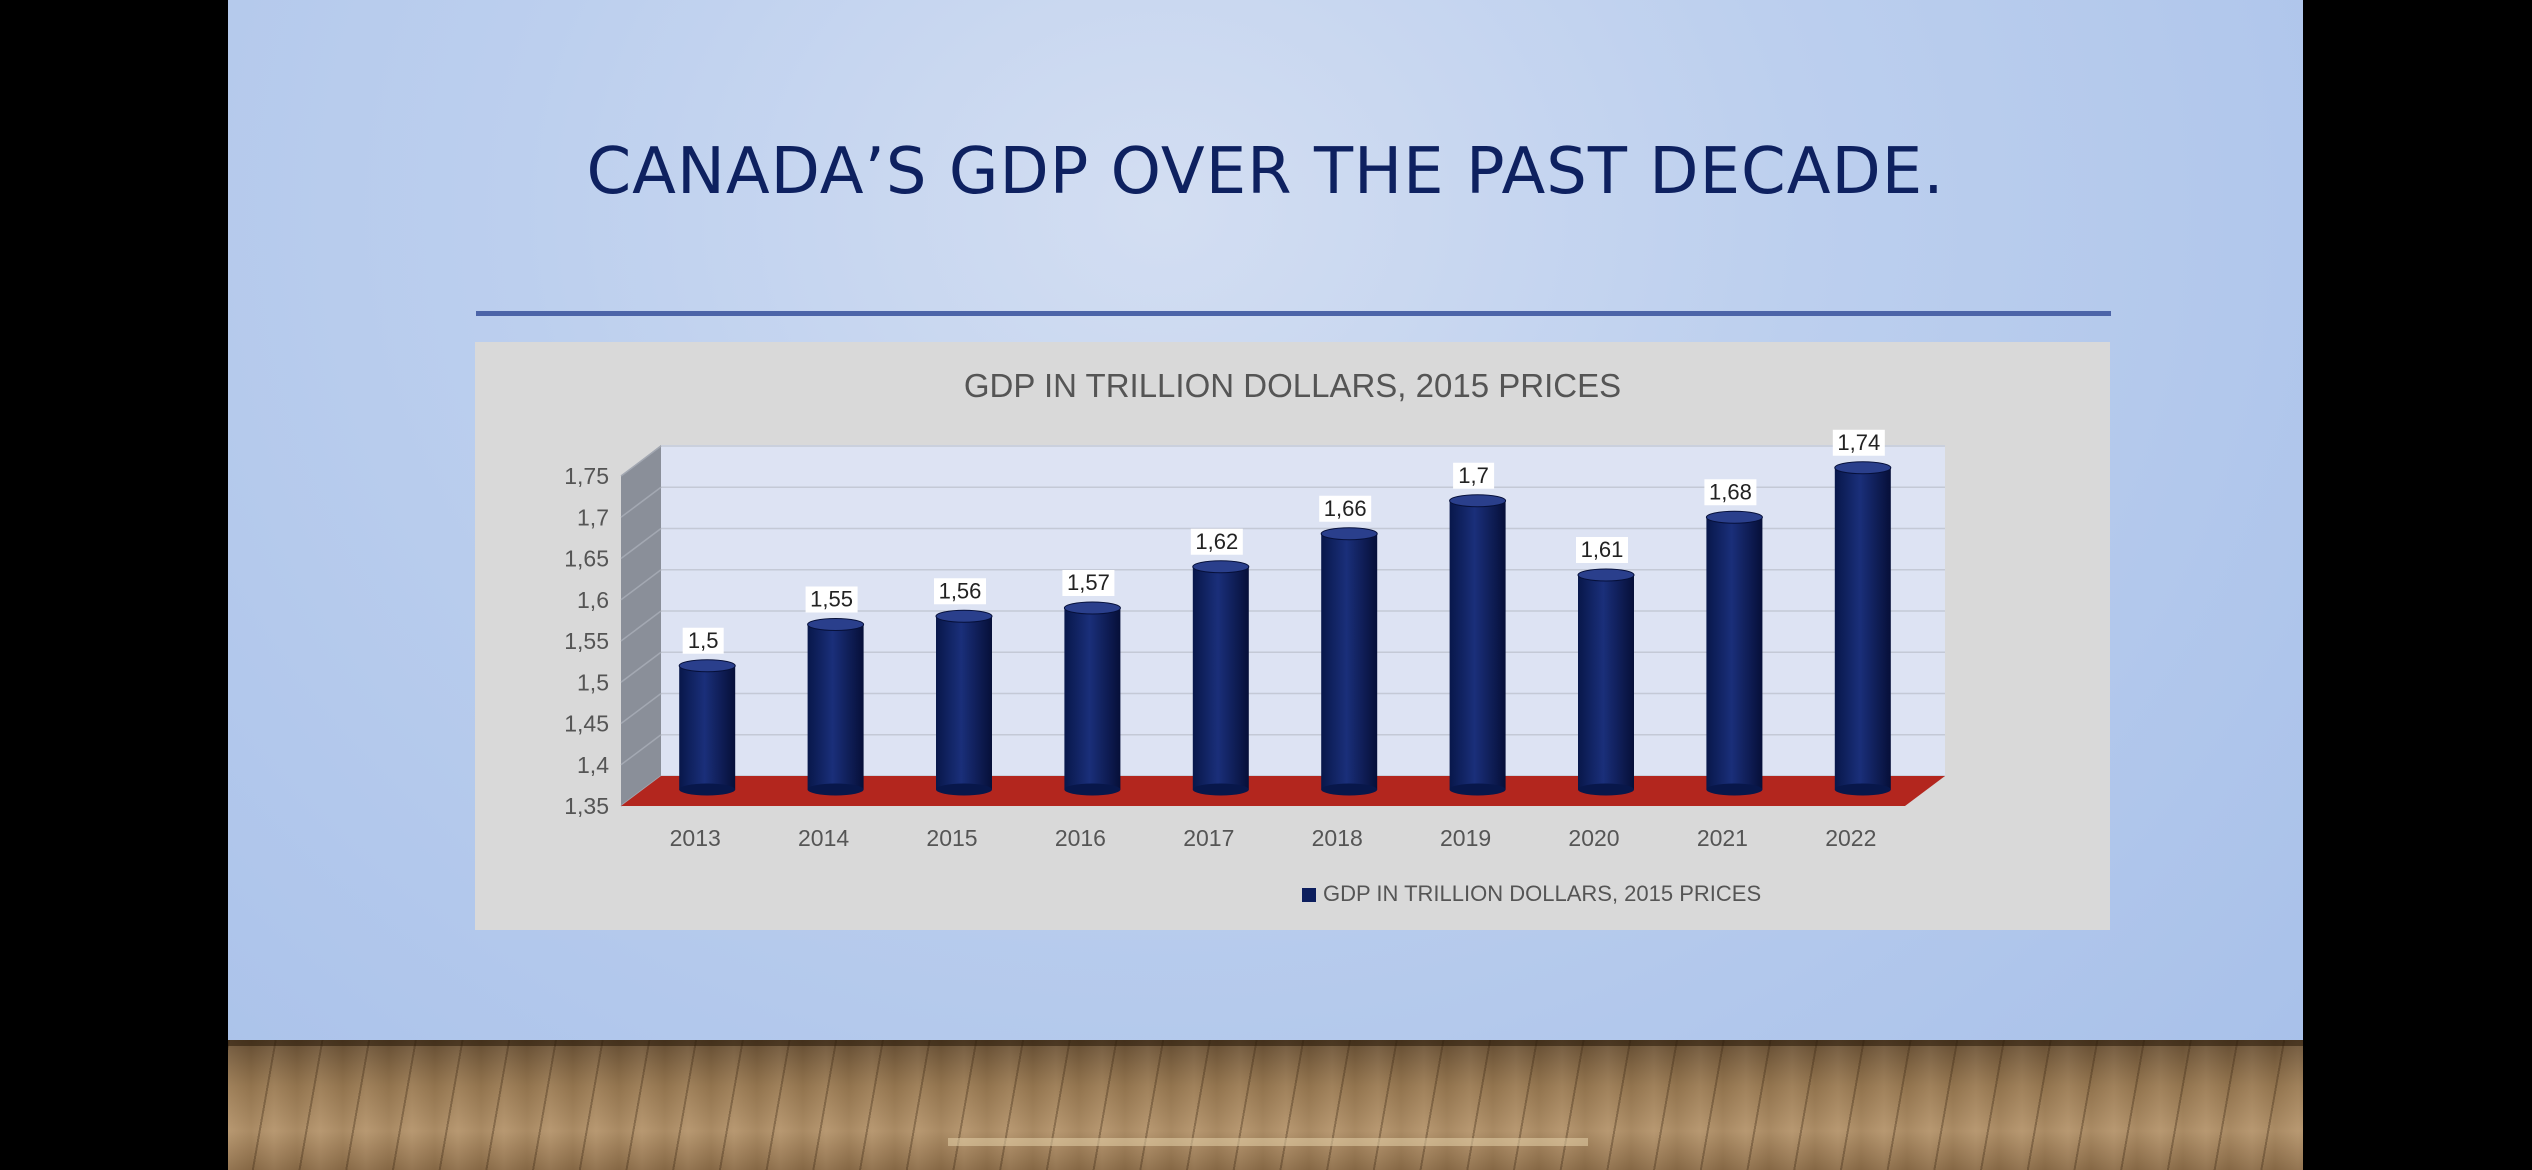 Image resolution: width=2532 pixels, height=1170 pixels. Describe the element at coordinates (1293, 313) in the screenshot. I see `title-divider` at that location.